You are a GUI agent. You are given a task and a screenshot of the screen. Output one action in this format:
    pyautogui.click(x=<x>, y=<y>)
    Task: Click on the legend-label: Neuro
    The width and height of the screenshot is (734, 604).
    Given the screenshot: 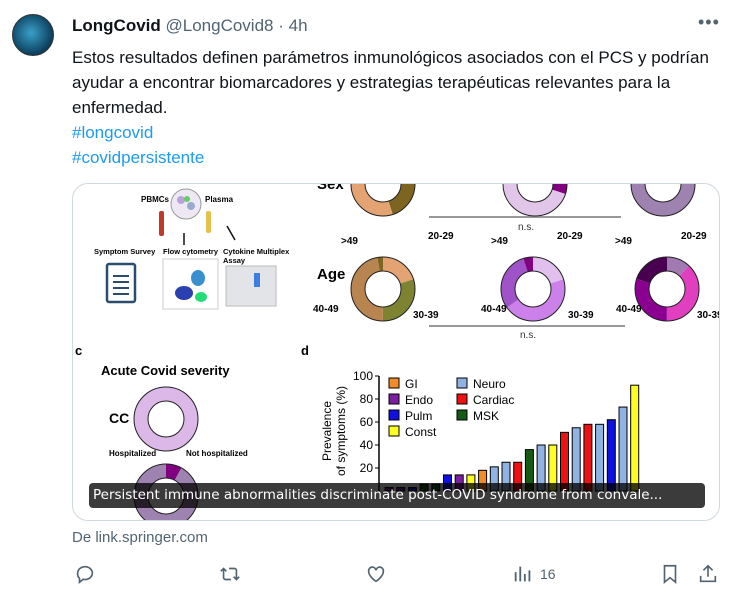 What is the action you would take?
    pyautogui.click(x=489, y=384)
    